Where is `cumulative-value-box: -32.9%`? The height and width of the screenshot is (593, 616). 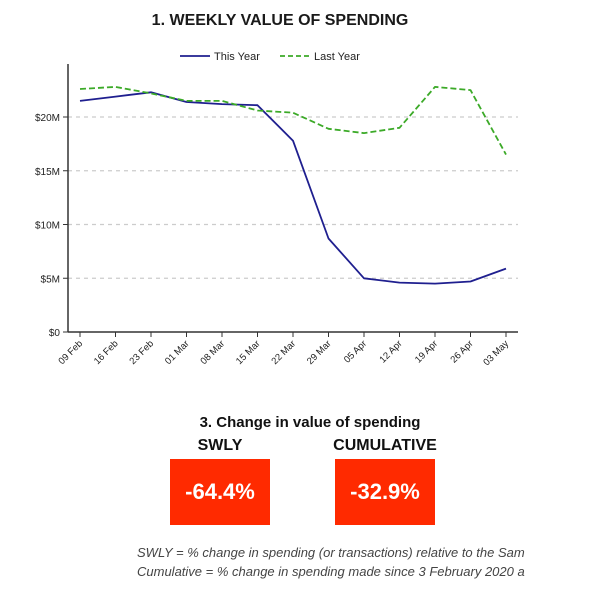
cumulative-value-box: -32.9% is located at coordinates (385, 492).